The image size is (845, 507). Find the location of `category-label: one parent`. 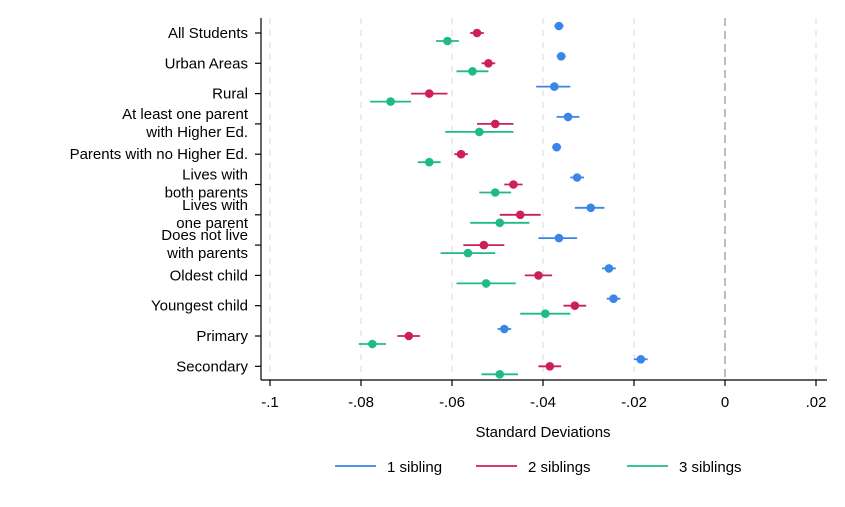

category-label: one parent is located at coordinates (212, 223).